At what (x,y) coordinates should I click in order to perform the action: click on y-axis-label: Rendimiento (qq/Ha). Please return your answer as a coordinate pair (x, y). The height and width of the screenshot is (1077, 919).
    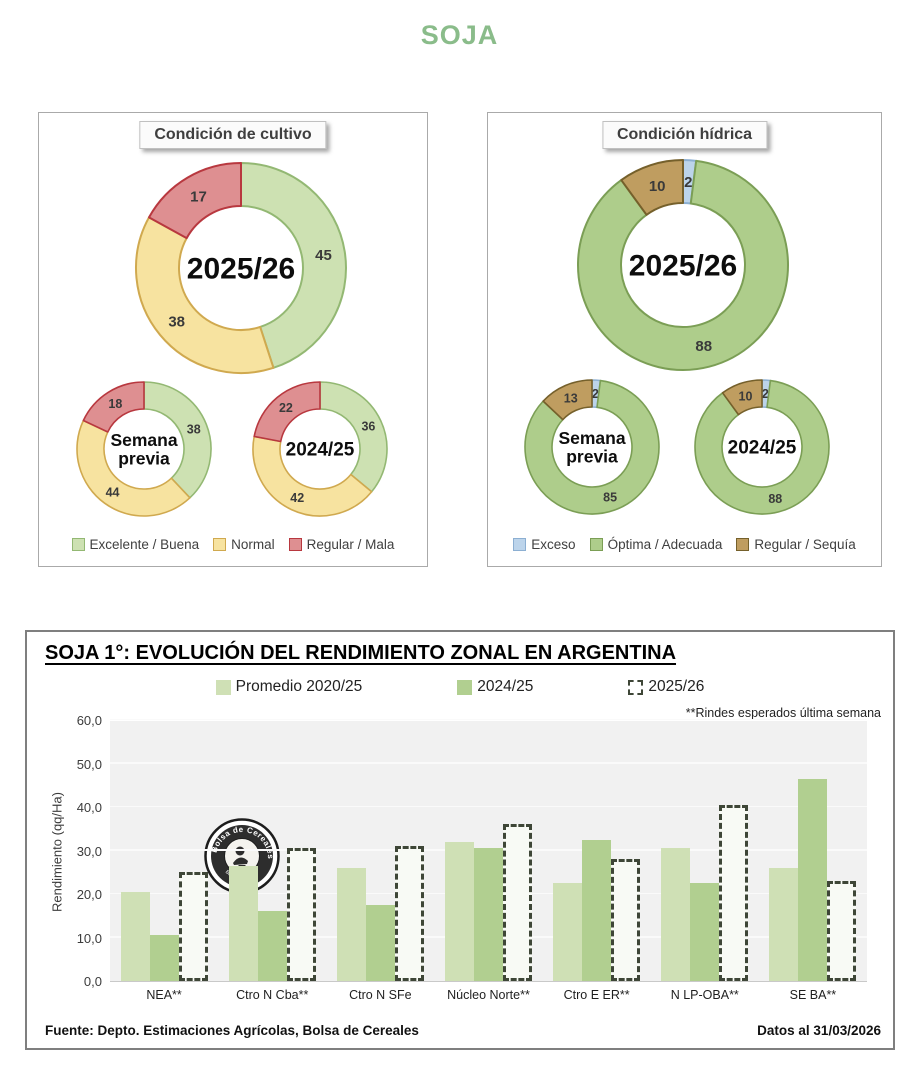
    Looking at the image, I should click on (57, 852).